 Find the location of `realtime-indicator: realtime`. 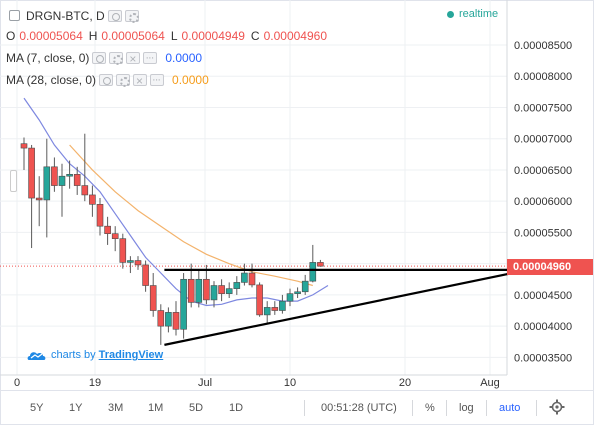

realtime-indicator: realtime is located at coordinates (472, 14).